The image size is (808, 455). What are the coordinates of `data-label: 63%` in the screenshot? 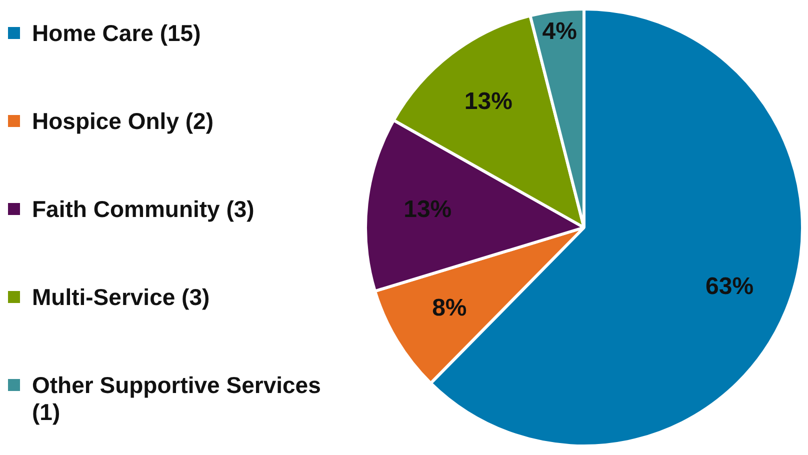 It's located at (730, 286).